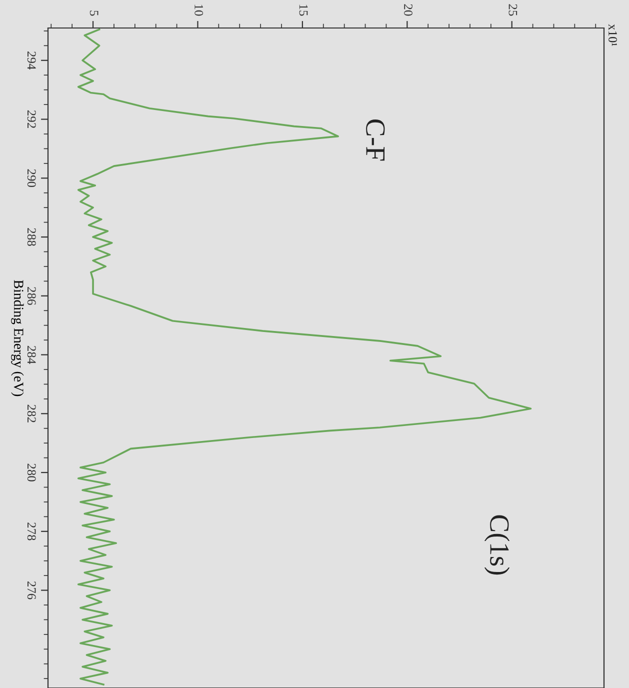 Image resolution: width=629 pixels, height=688 pixels. Describe the element at coordinates (408, 10) in the screenshot. I see `x-tick-label: 20` at that location.